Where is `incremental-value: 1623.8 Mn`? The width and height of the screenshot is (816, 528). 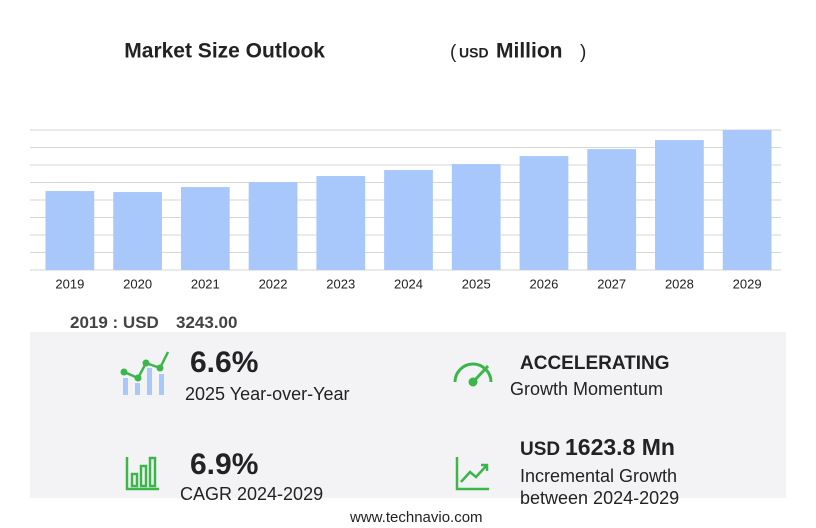 incremental-value: 1623.8 Mn is located at coordinates (620, 447).